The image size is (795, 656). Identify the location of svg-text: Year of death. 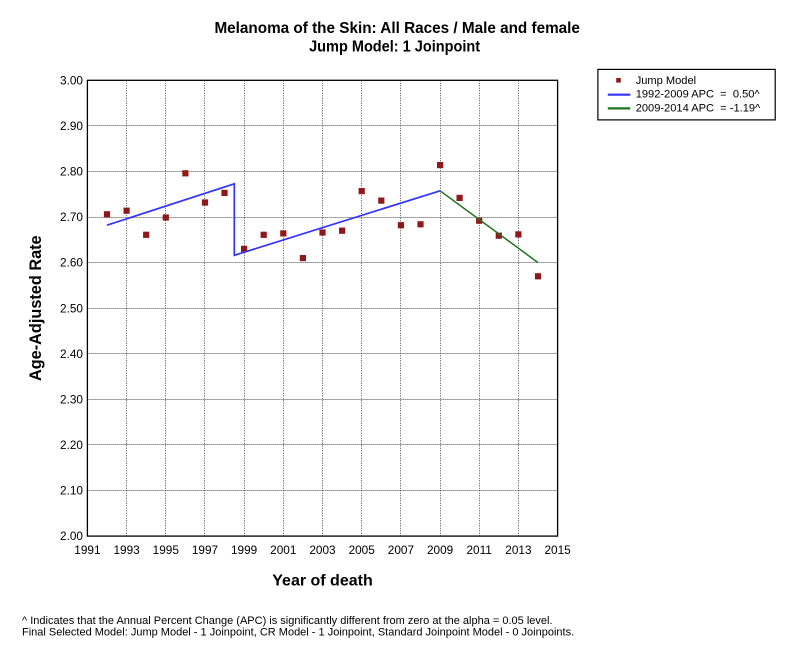
(322, 581).